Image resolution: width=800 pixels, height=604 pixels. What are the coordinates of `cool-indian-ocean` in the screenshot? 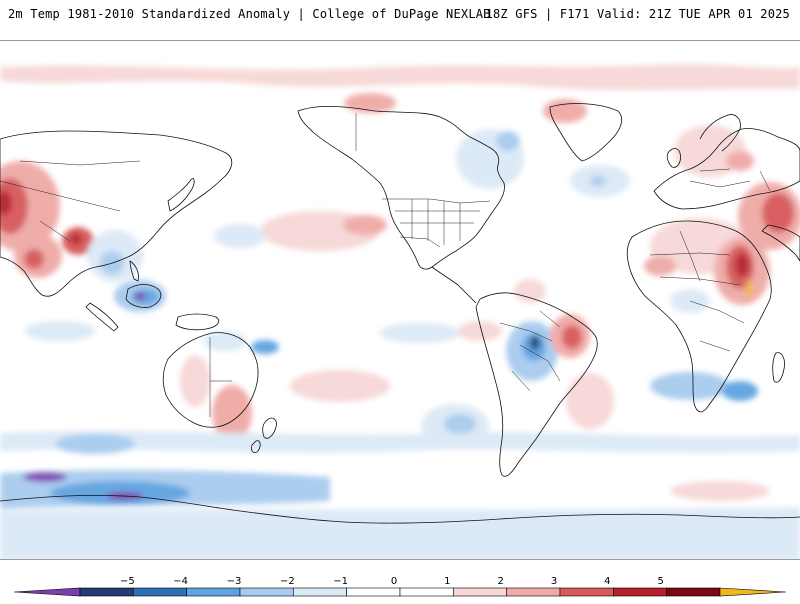 It's located at (60, 331).